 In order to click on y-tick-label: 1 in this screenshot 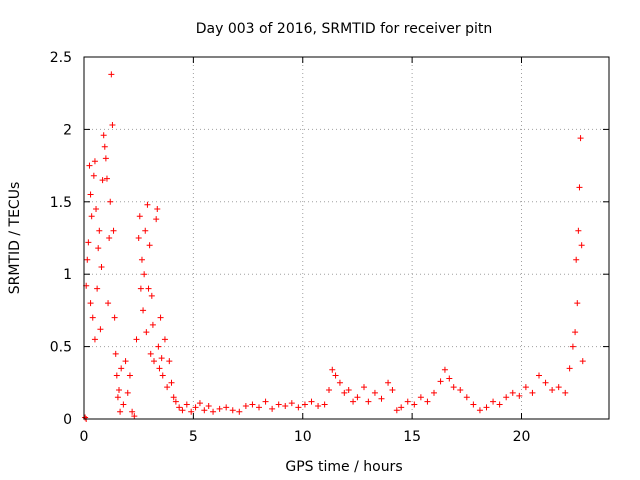, I will do `click(67, 275)`.